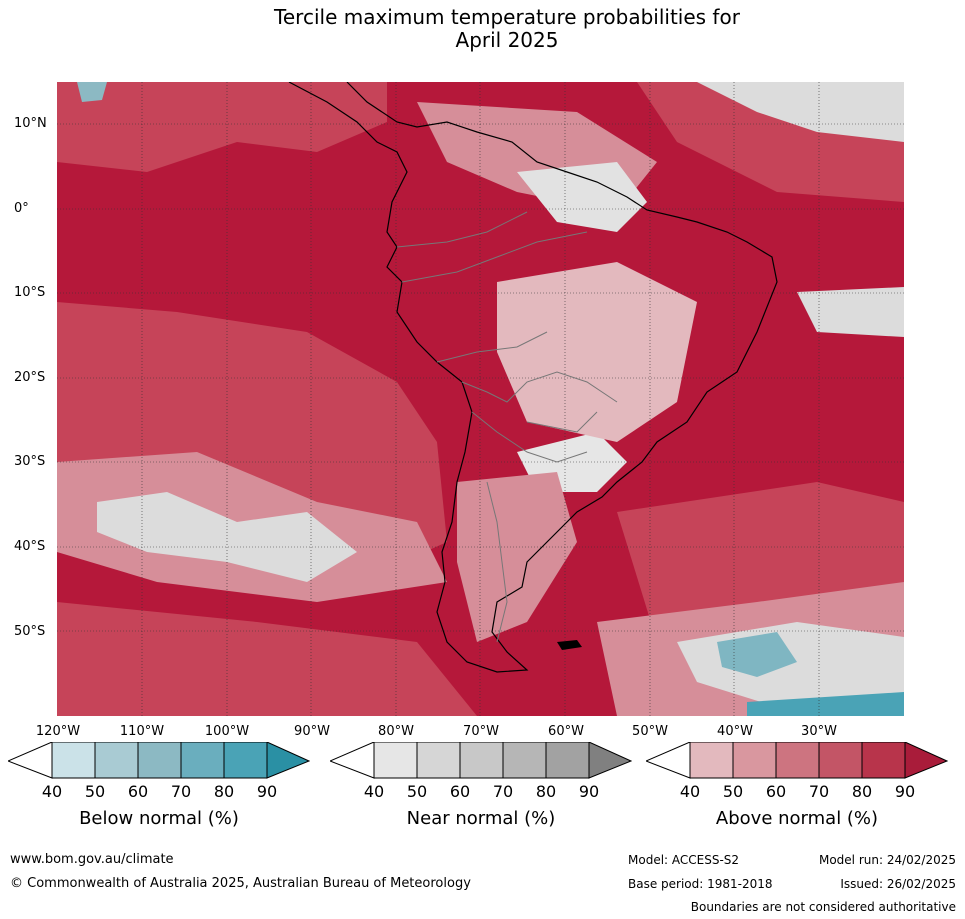 The height and width of the screenshot is (919, 965). I want to click on legend-above-title: Above normal (%), so click(797, 818).